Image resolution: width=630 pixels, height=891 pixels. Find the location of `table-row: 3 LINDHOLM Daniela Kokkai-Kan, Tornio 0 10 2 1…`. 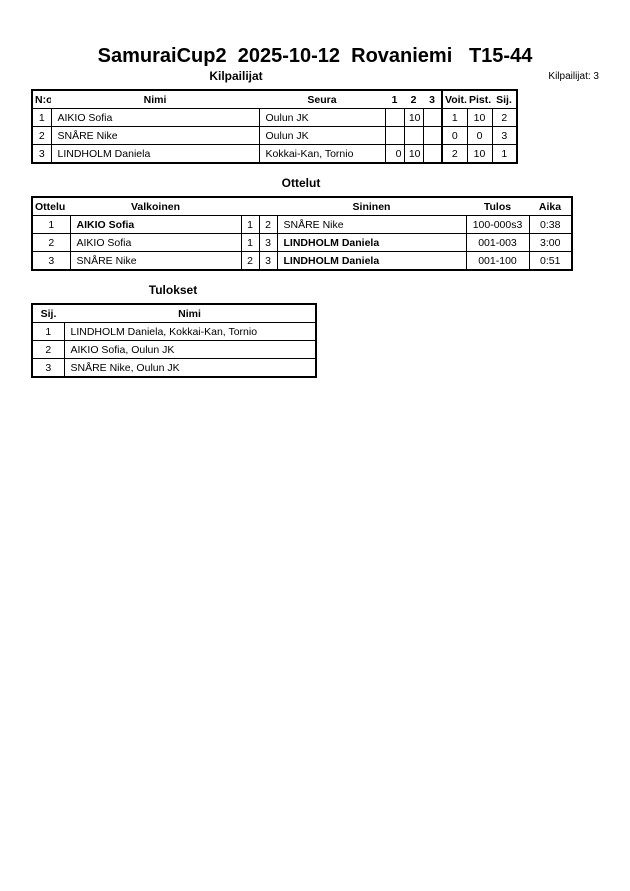

table-row: 3 LINDHOLM Daniela Kokkai-Kan, Tornio 0 10 2 1… is located at coordinates (274, 154).